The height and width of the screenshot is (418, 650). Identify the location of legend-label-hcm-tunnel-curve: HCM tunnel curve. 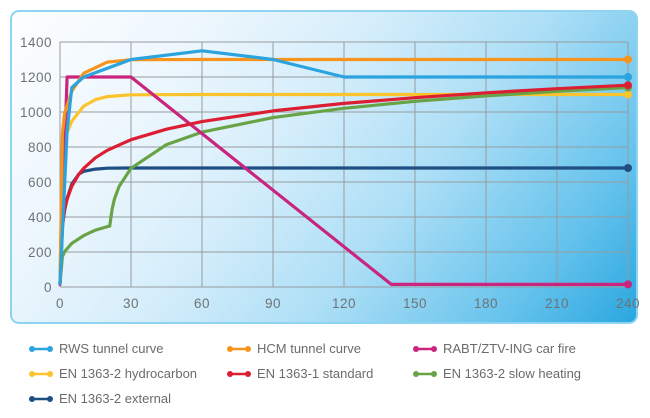
(309, 348).